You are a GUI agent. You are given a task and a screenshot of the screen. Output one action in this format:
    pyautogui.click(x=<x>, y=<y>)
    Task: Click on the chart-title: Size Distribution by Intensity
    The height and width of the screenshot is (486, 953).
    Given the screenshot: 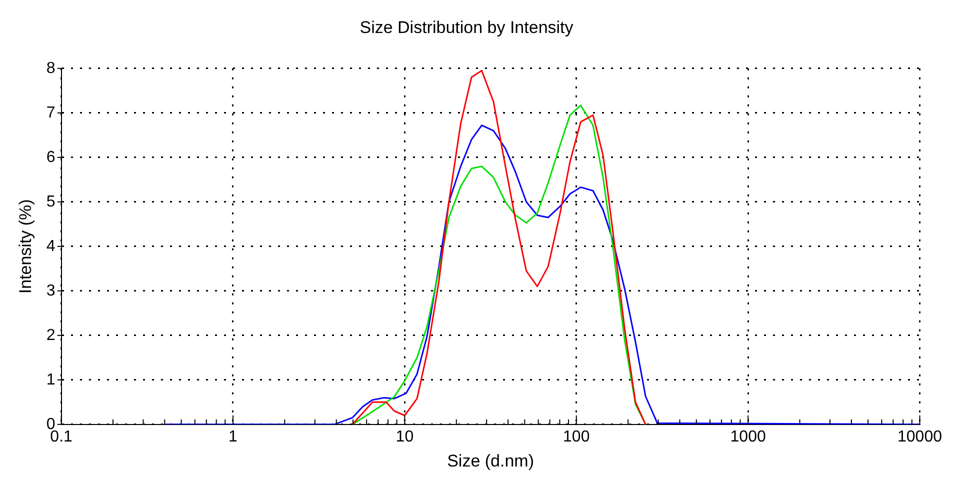 What is the action you would take?
    pyautogui.click(x=467, y=27)
    